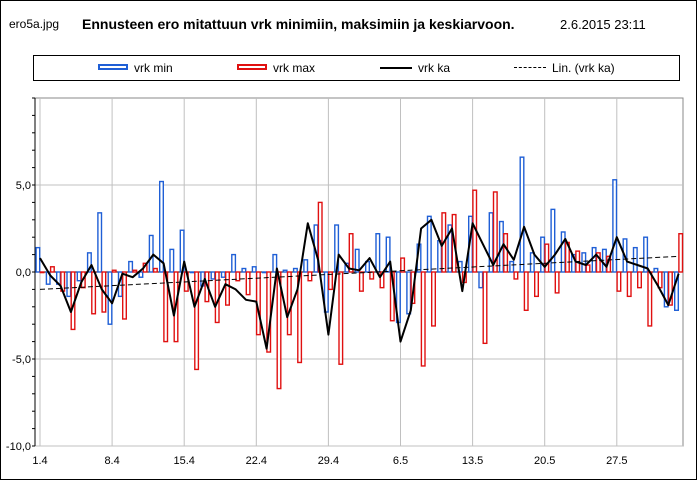 Image resolution: width=697 pixels, height=480 pixels. I want to click on legend: vrk min vrk max vrk ka Lin. (vrk ka), so click(356, 68).